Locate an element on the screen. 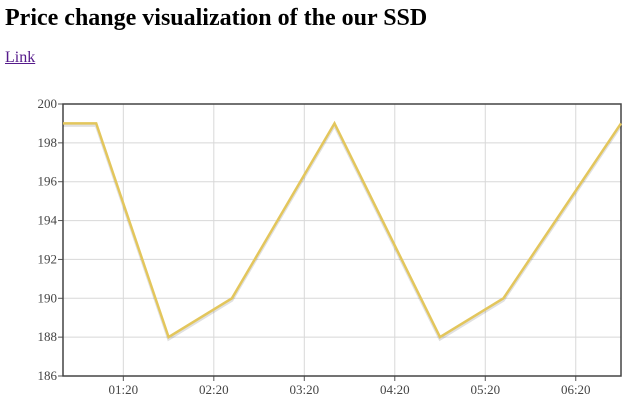 The width and height of the screenshot is (638, 403). x-tick-label: 06:20 is located at coordinates (576, 389).